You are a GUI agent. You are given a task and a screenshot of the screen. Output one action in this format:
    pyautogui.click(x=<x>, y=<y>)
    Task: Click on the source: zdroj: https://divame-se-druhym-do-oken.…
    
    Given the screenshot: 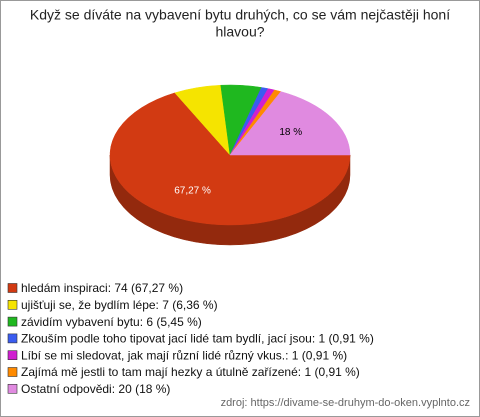 What is the action you would take?
    pyautogui.click(x=345, y=403)
    